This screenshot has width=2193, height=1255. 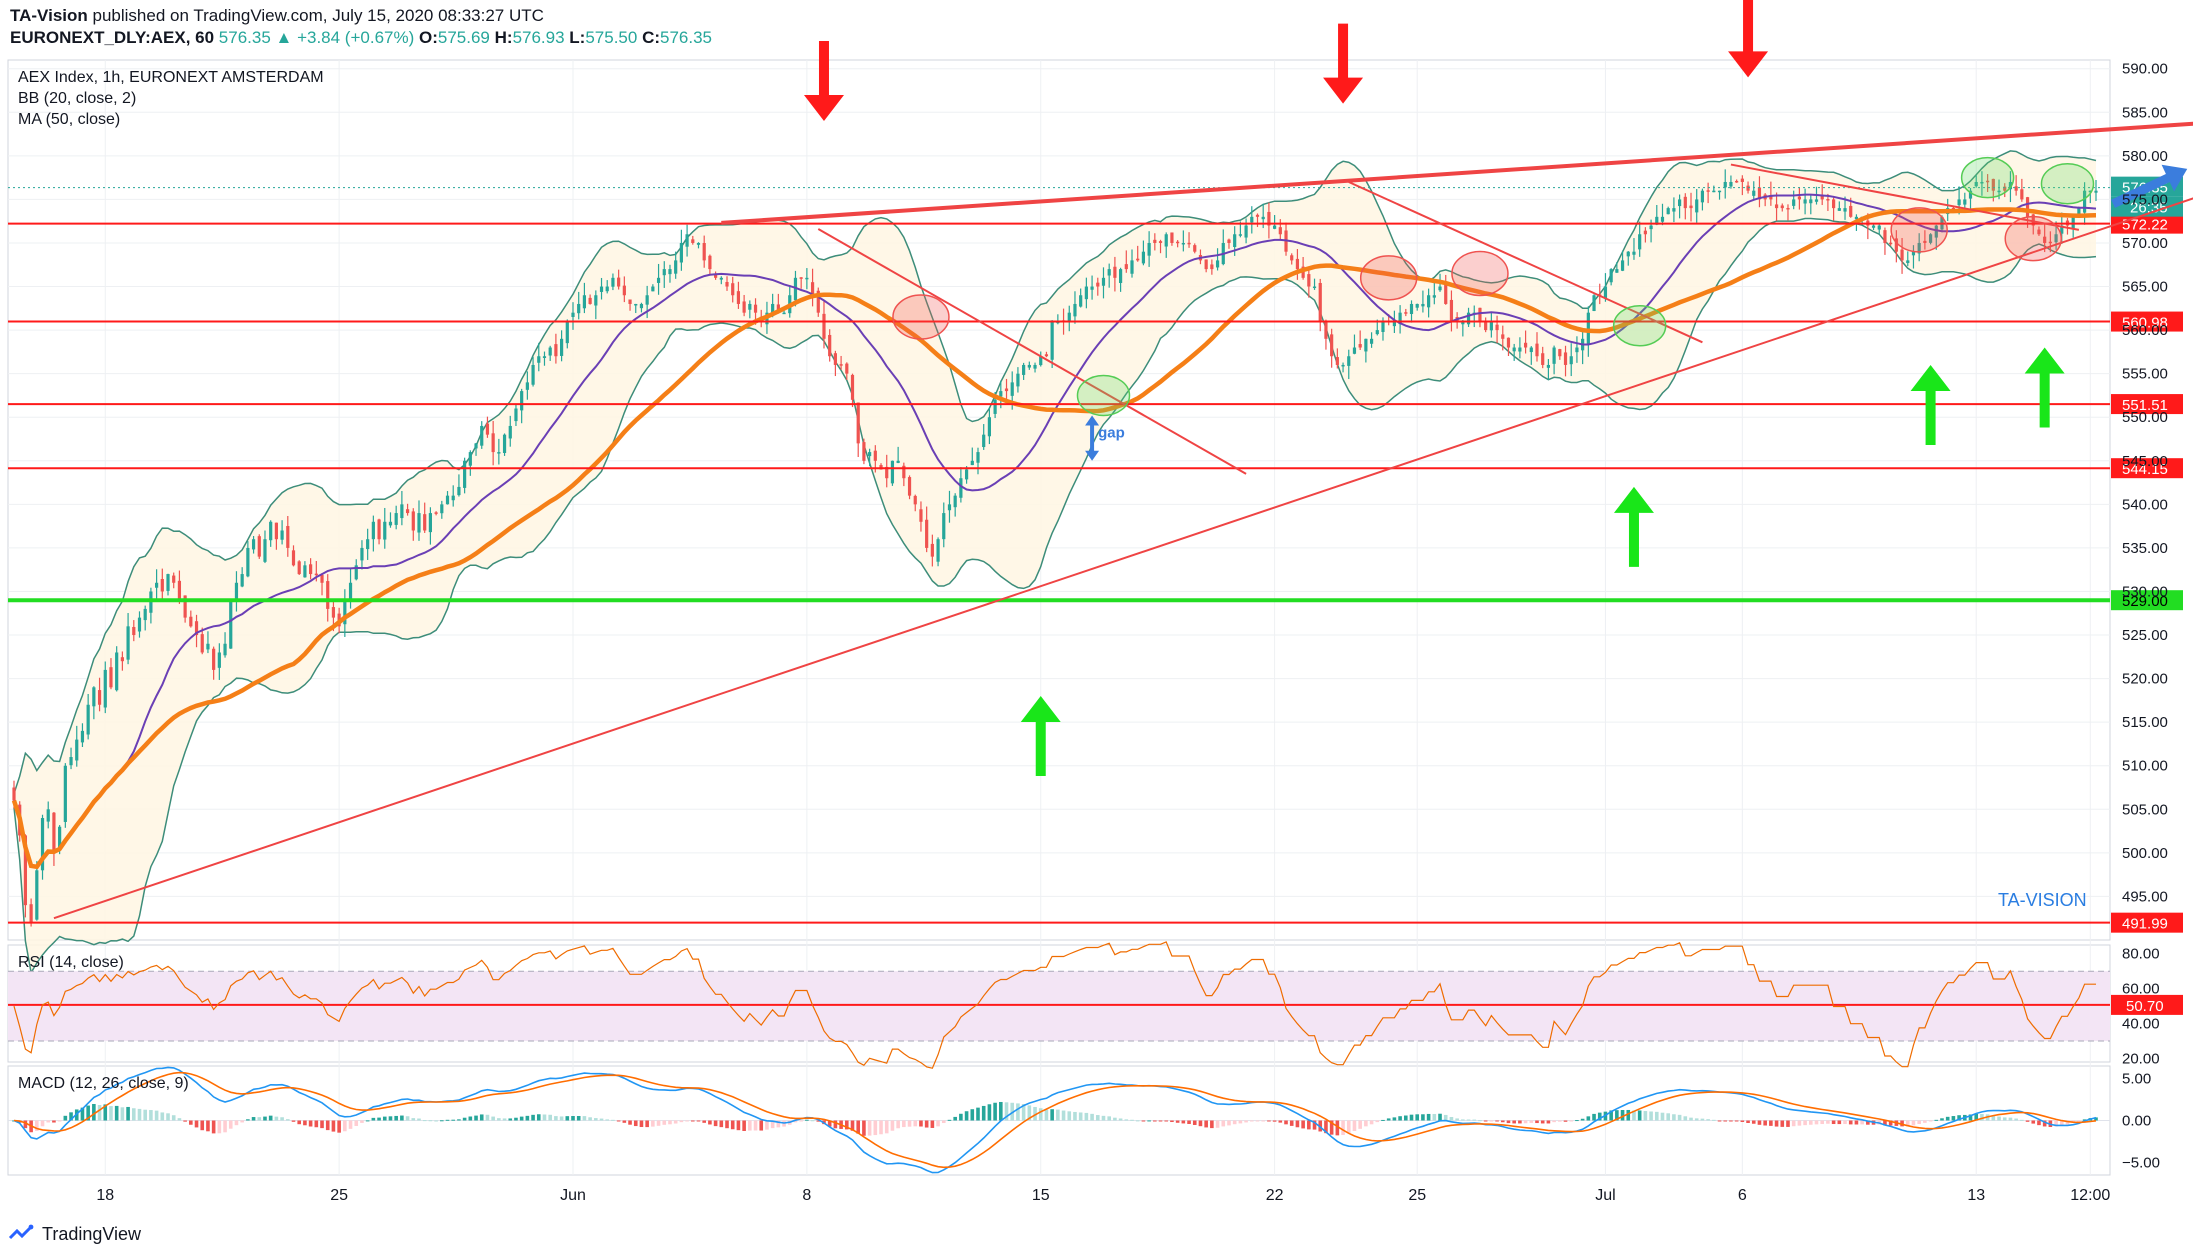 What do you see at coordinates (1919, 230) in the screenshot?
I see `red-circle-marker` at bounding box center [1919, 230].